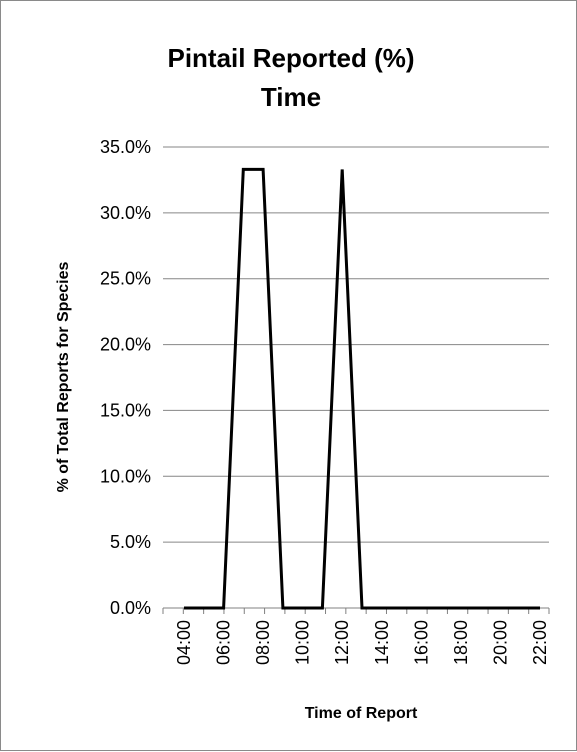  Describe the element at coordinates (500, 642) in the screenshot. I see `x-tick-label: 20:00` at that location.